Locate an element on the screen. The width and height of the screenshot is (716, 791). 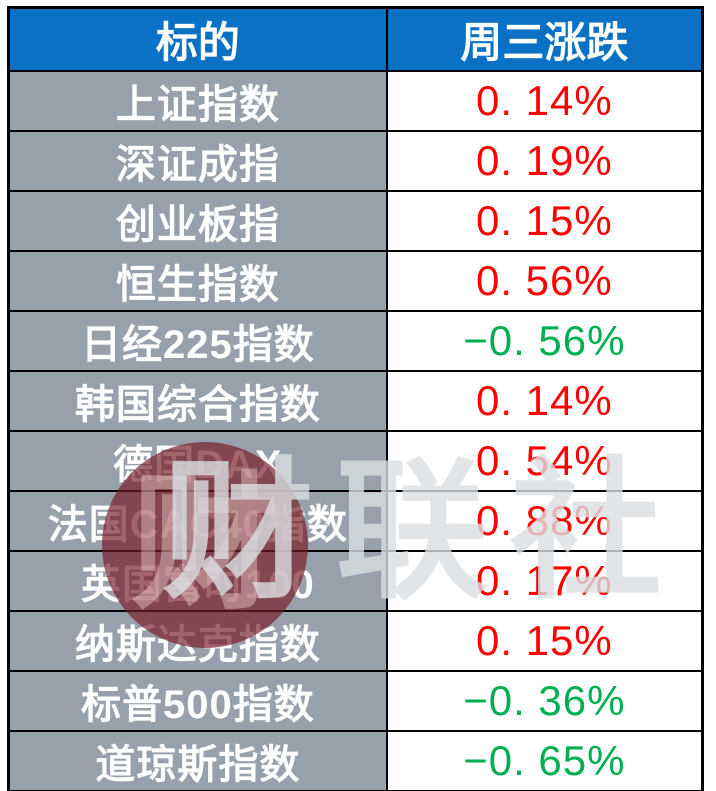
index-name: 上证指数 is located at coordinates (197, 101).